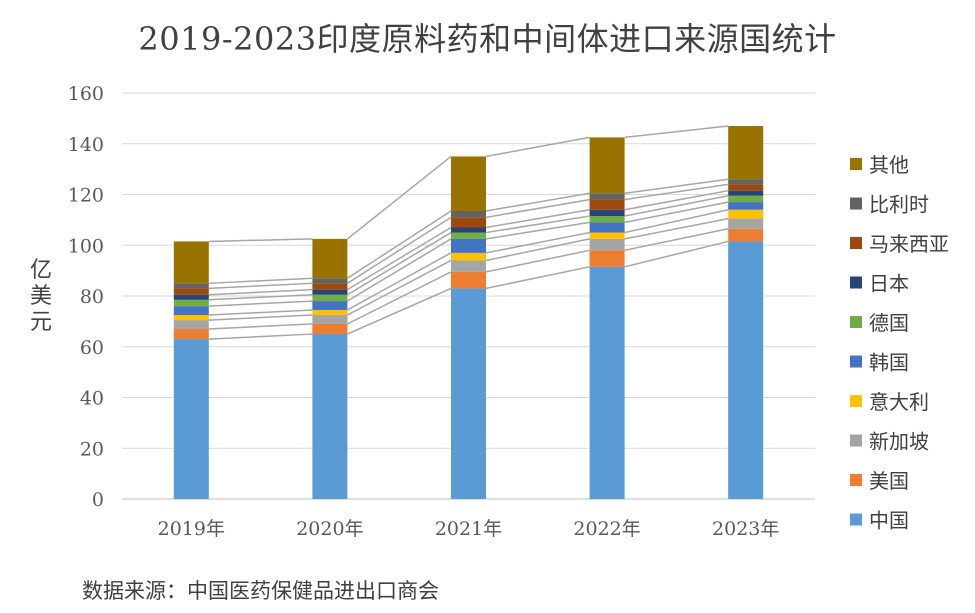 Image resolution: width=975 pixels, height=613 pixels. I want to click on series-line-美国-4, so click(676, 240).